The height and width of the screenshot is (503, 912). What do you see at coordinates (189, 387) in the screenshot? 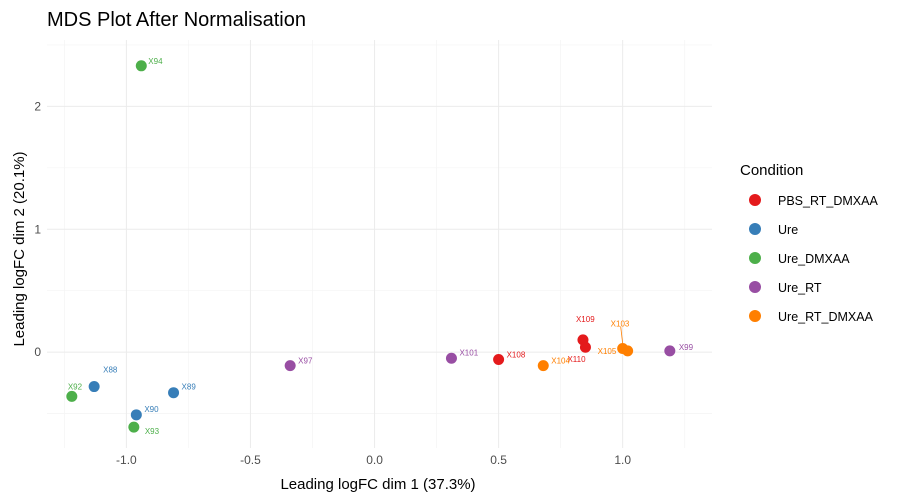
I see `point-label: X89` at bounding box center [189, 387].